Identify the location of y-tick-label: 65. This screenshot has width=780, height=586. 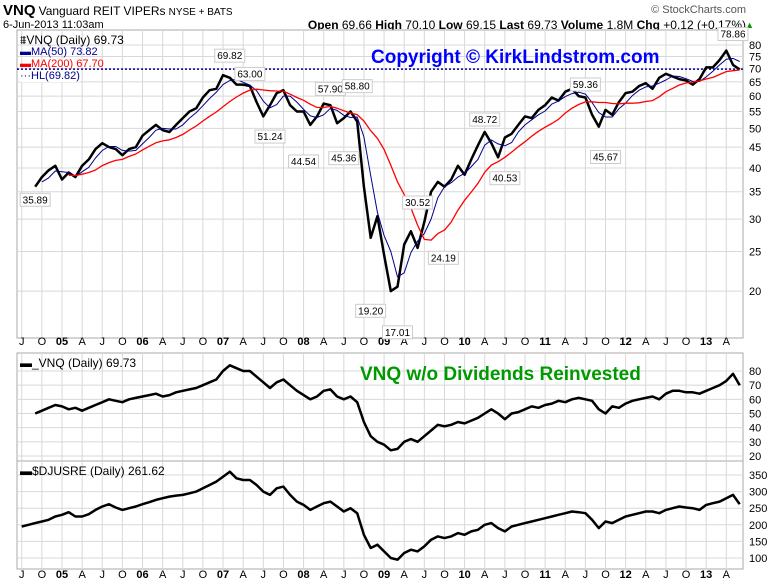
(755, 83).